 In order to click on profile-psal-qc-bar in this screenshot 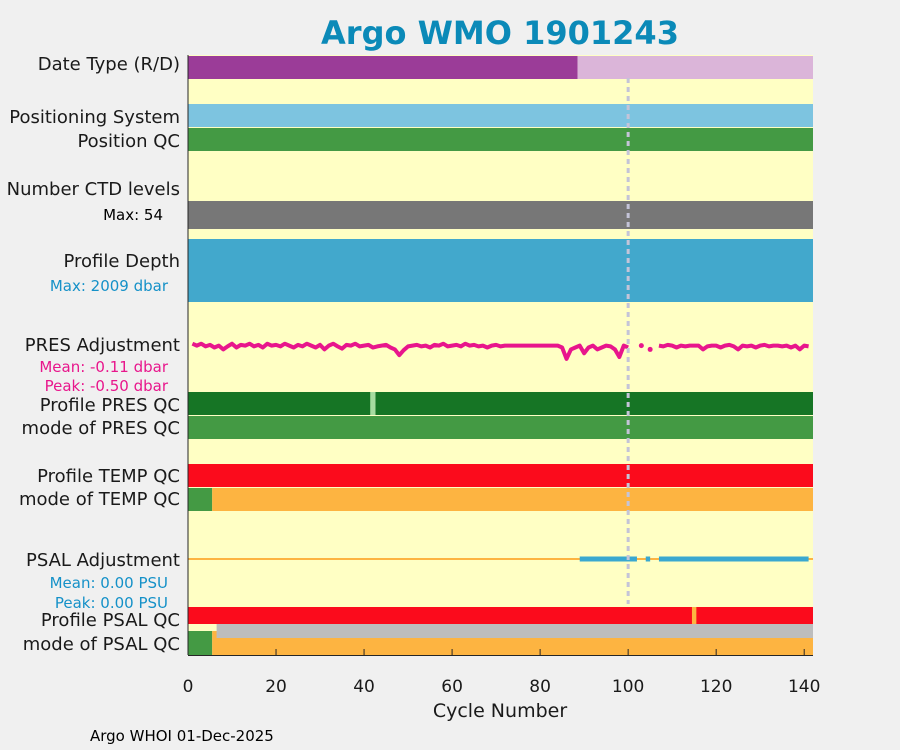, I will do `click(500, 615)`.